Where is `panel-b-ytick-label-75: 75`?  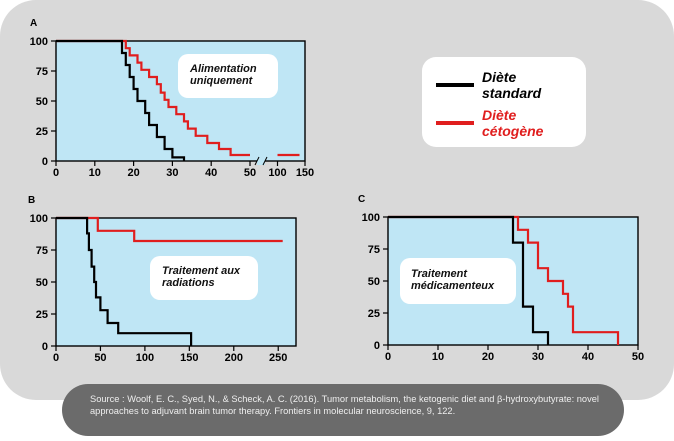
panel-b-ytick-label-75: 75 is located at coordinates (42, 251).